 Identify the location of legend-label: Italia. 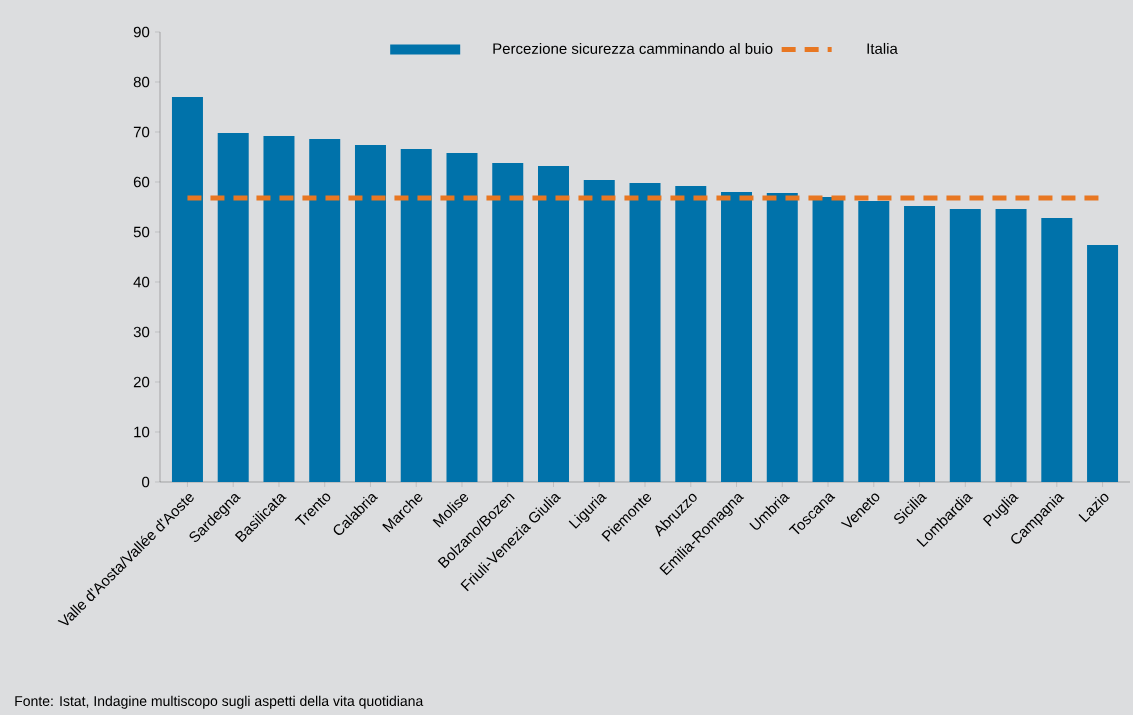
(882, 48).